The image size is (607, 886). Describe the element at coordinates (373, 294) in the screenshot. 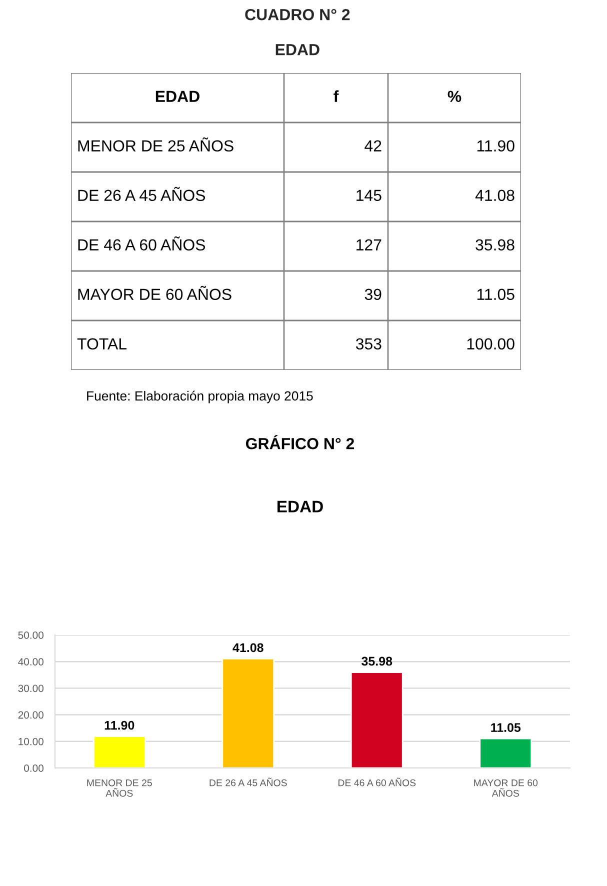

I see `data-label: 39` at that location.